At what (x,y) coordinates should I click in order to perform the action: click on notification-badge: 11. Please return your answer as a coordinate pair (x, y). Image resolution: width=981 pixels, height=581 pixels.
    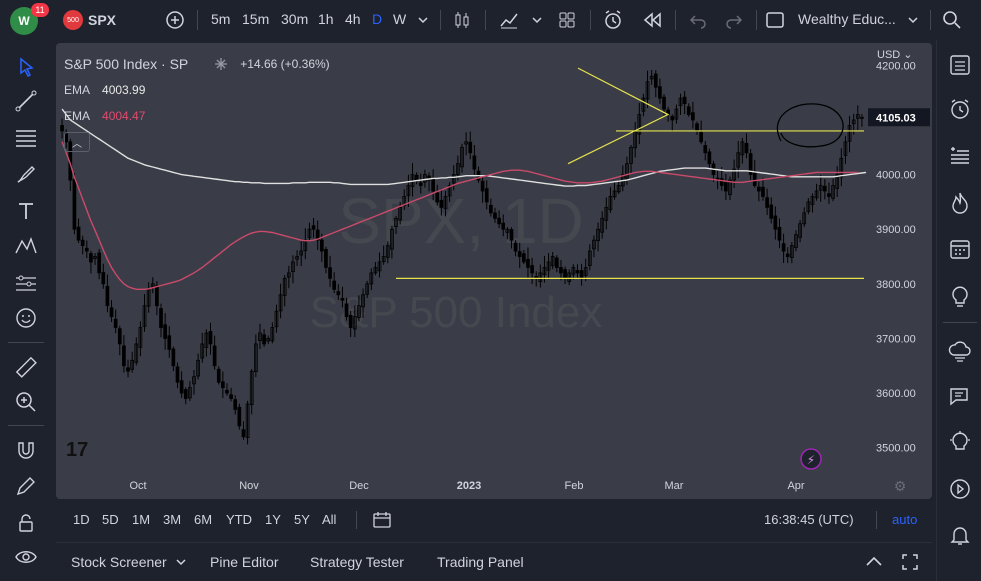
    Looking at the image, I should click on (40, 10).